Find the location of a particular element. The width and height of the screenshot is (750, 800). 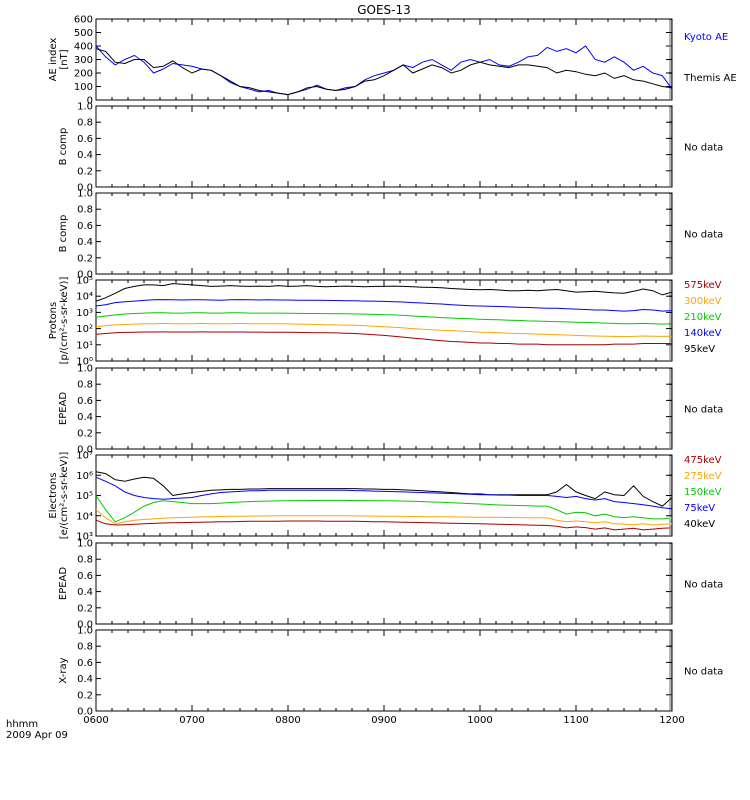

legend-575kev: 575keV is located at coordinates (703, 285).